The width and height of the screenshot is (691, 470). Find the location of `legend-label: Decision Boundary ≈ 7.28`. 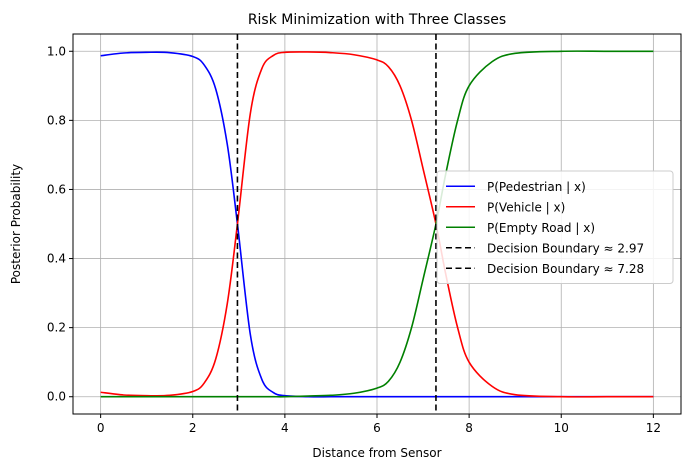

legend-label: Decision Boundary ≈ 7.28 is located at coordinates (565, 269).